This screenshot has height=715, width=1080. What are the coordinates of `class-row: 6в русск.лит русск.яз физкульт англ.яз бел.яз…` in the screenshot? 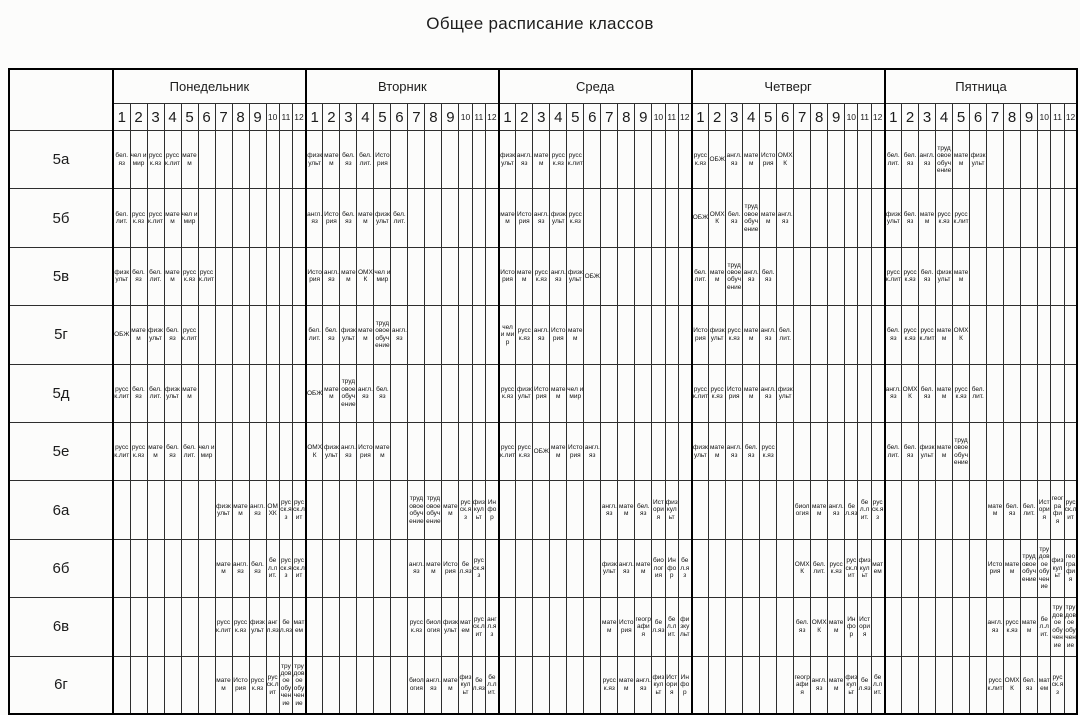 It's located at (543, 627).